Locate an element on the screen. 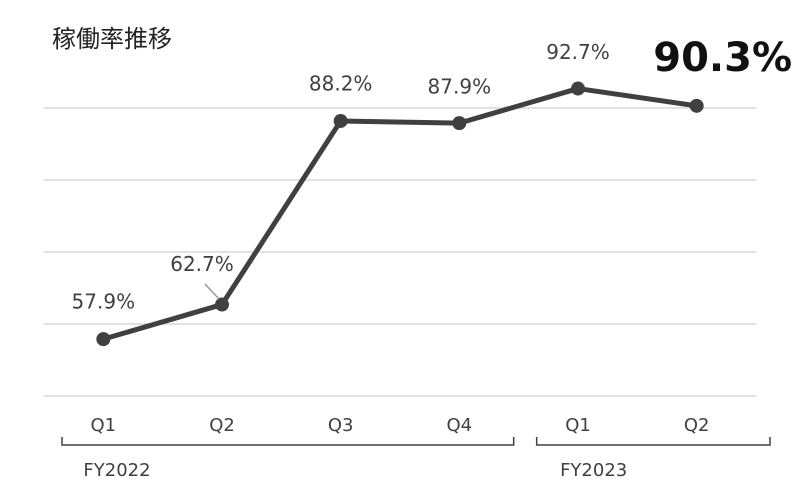  value-label: 92.7% is located at coordinates (578, 52).